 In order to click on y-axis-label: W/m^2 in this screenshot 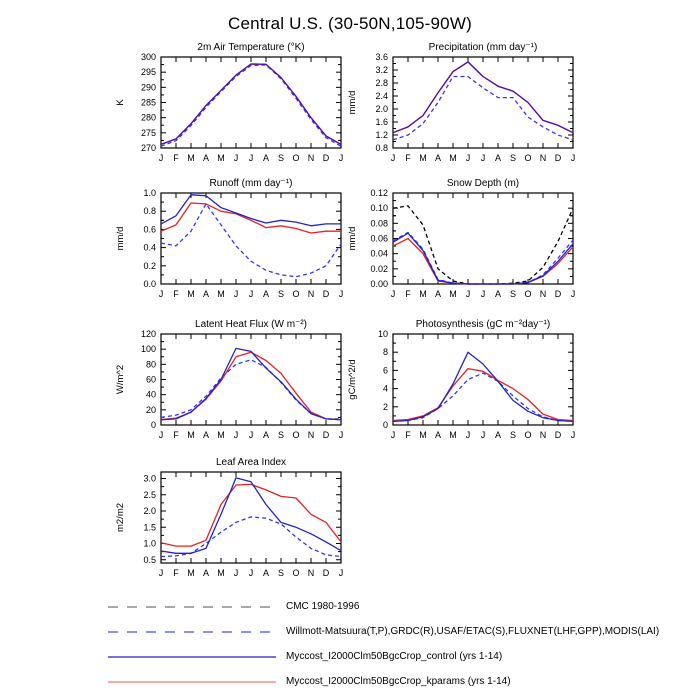, I will do `click(120, 379)`.